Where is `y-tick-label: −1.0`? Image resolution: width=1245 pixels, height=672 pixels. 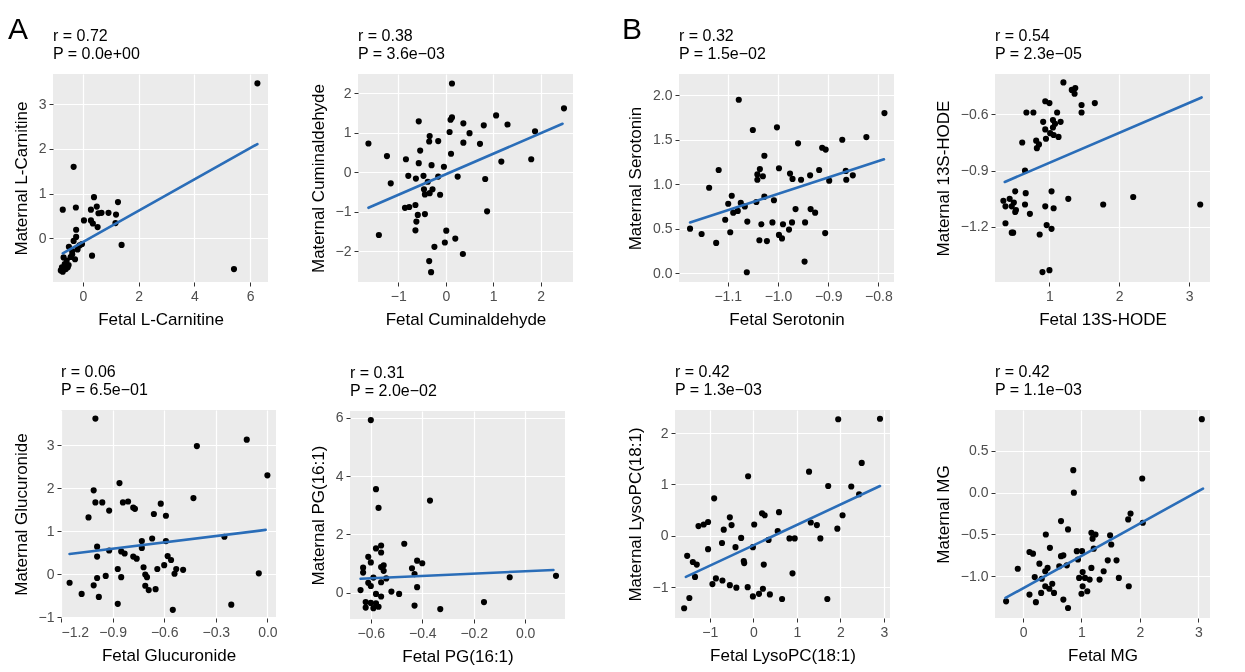 y-tick-label: −1.0 is located at coordinates (974, 575).